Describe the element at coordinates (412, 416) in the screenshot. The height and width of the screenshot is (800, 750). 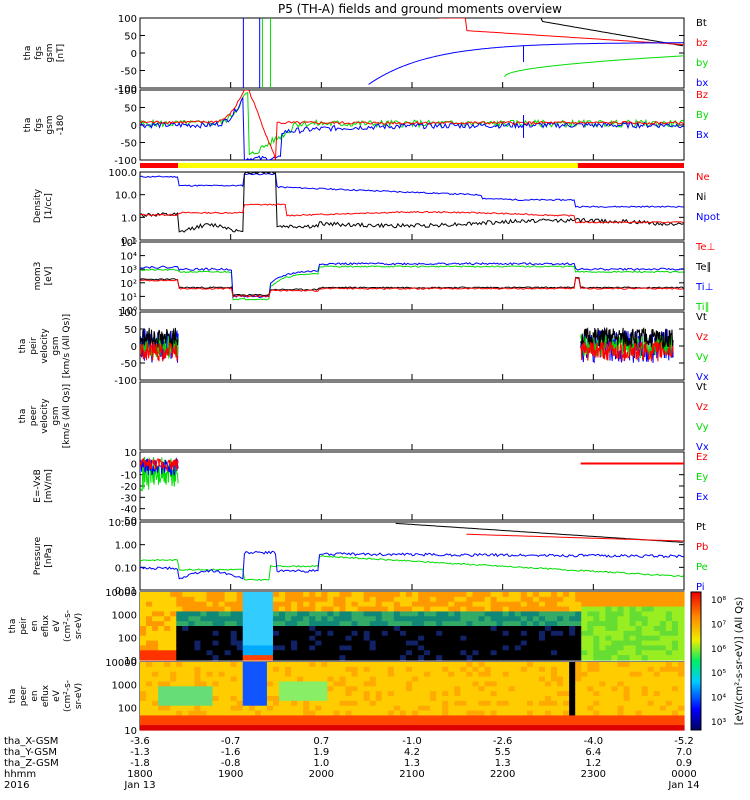
I see `panel-frame` at that location.